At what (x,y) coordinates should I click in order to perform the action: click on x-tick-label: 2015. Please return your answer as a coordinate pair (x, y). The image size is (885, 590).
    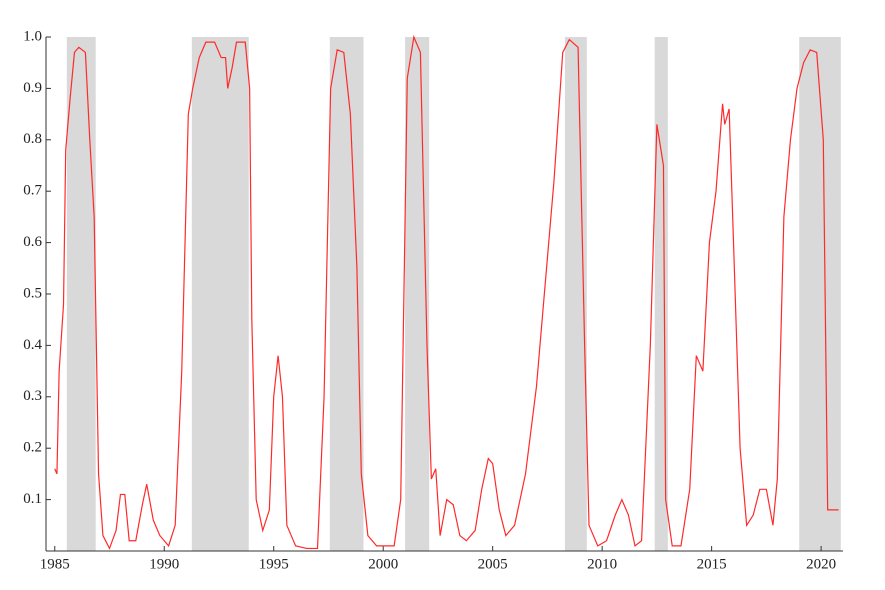
    Looking at the image, I should click on (712, 564).